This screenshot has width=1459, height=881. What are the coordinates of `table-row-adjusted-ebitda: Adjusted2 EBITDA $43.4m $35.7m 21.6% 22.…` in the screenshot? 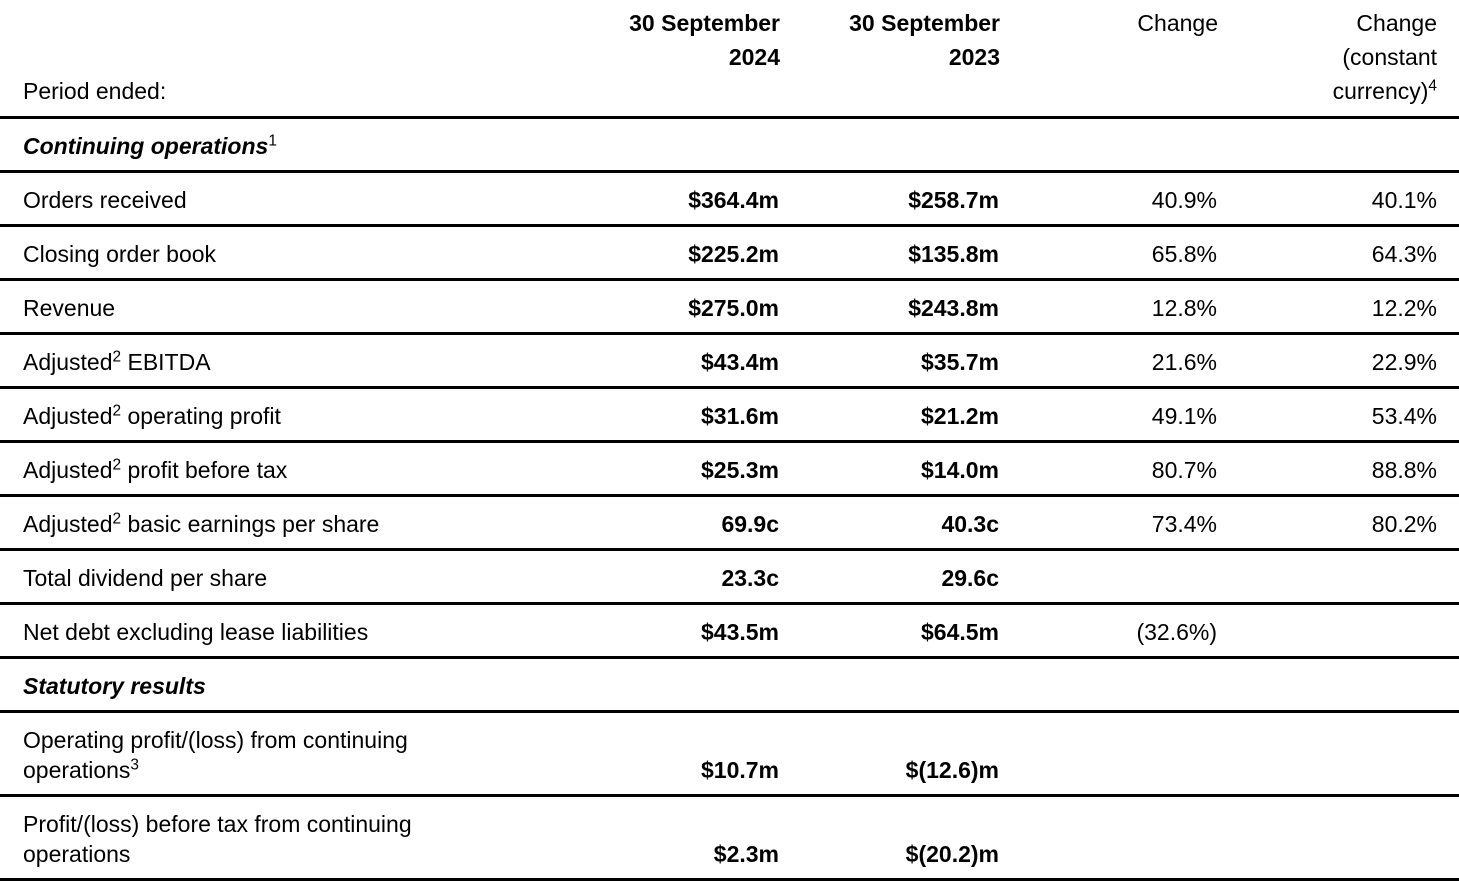 It's located at (729, 361).